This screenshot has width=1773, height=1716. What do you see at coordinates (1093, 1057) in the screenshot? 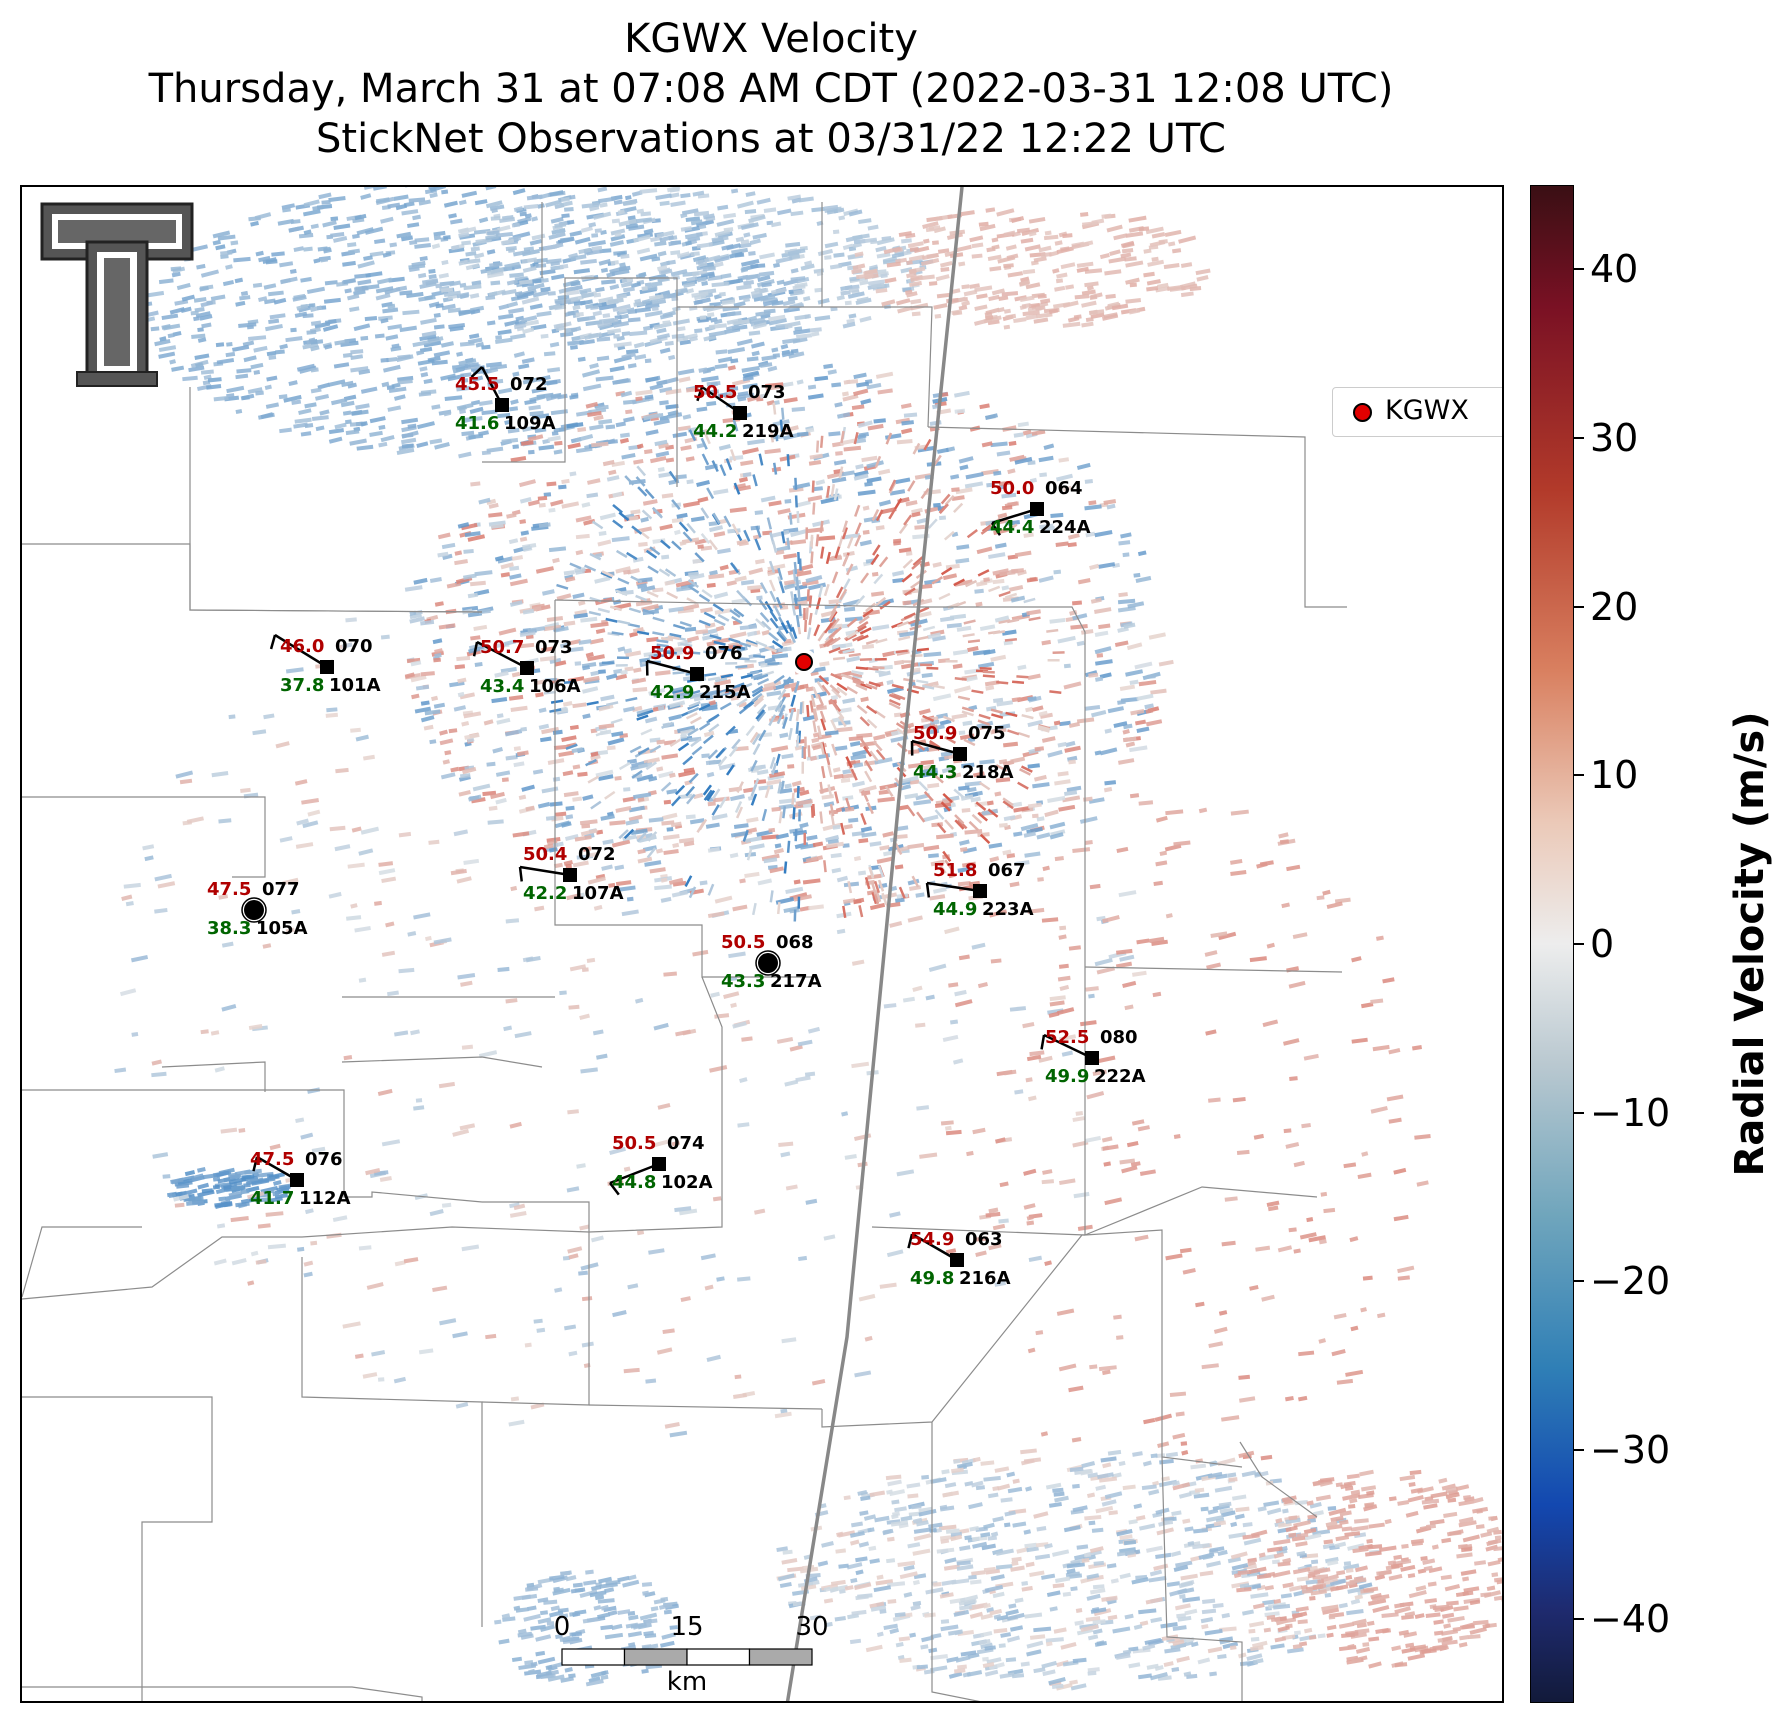
I see `station-222A: 52.5 080 49.9 222A` at bounding box center [1093, 1057].